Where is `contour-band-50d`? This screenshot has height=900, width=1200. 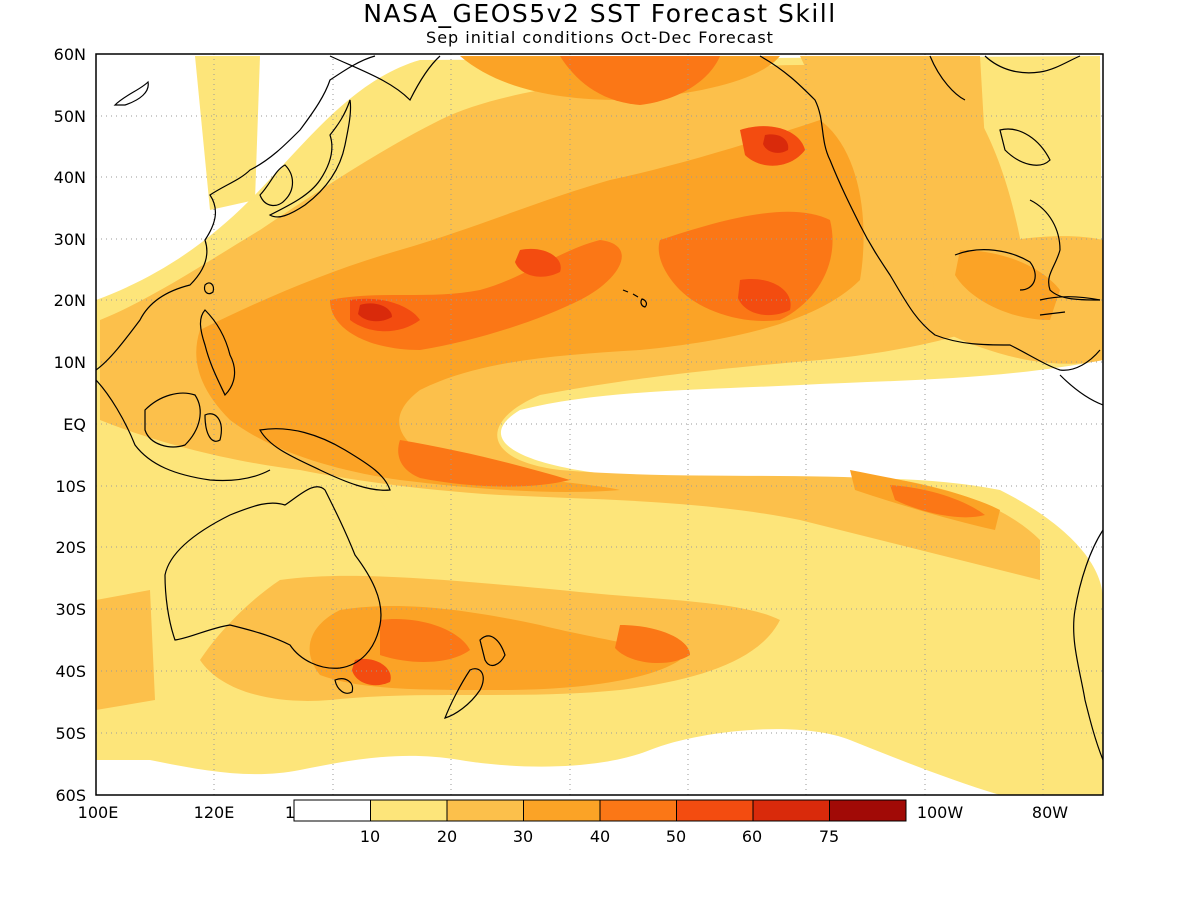 contour-band-50d is located at coordinates (538, 262).